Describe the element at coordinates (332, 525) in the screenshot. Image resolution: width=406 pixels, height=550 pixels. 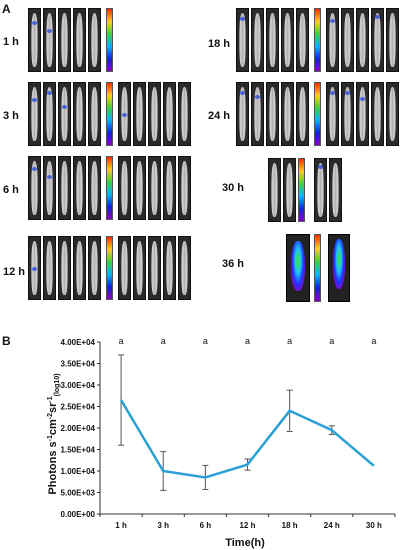
I see `x-tick-label: 24 h` at that location.